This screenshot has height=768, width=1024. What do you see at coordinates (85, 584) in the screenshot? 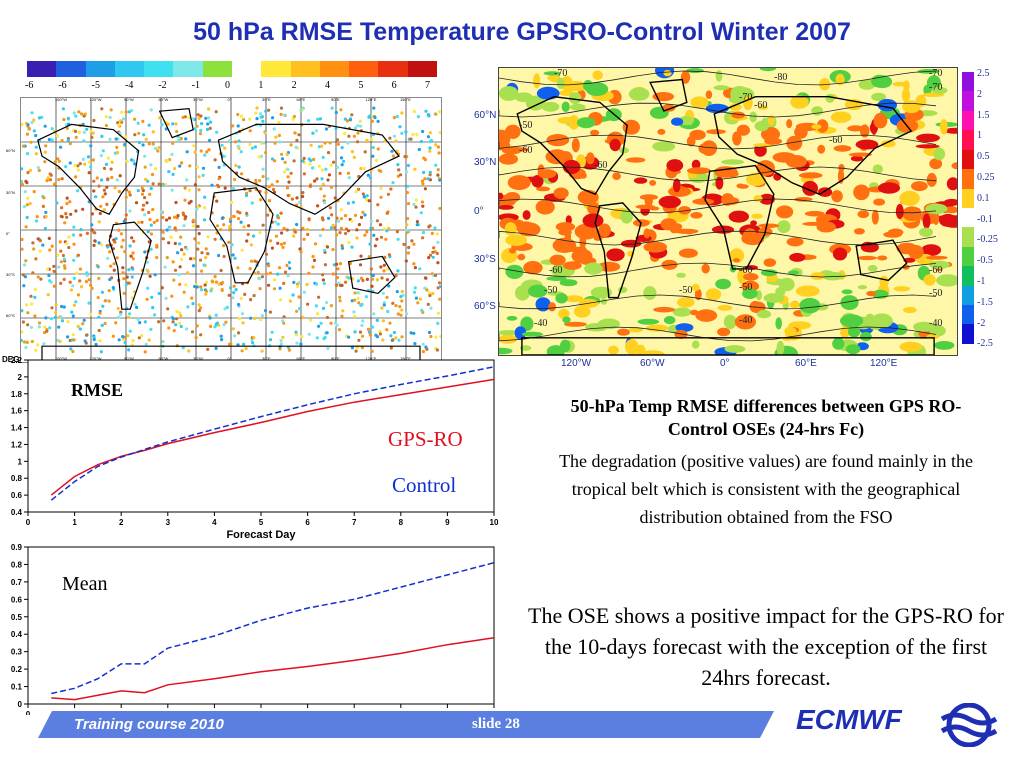
I see `mean-label: Mean` at bounding box center [85, 584].